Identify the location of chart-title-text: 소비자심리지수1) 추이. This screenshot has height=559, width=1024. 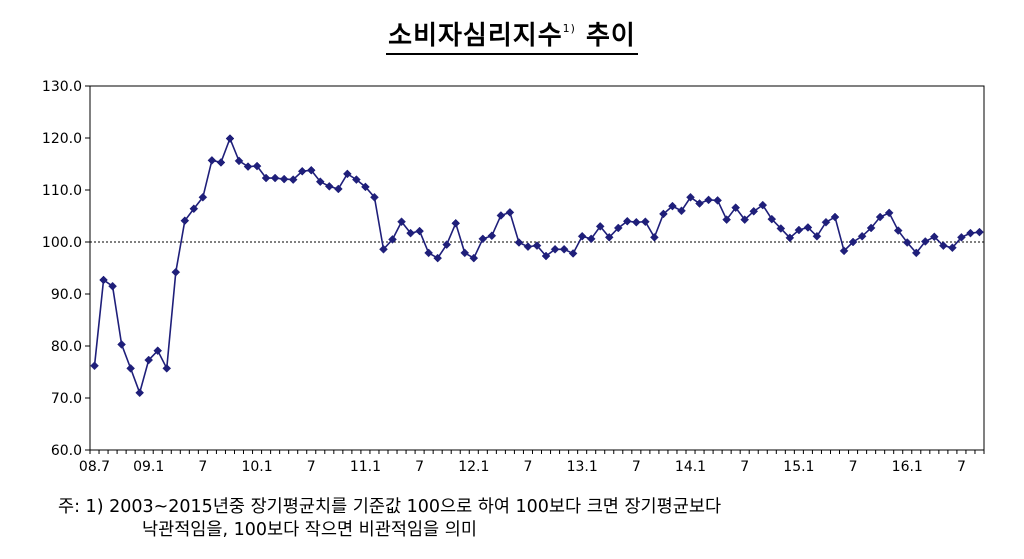
(512, 34).